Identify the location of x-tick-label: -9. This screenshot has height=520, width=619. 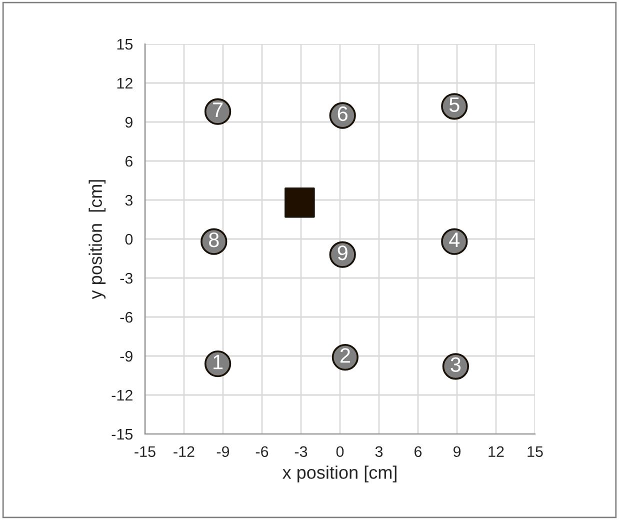
(223, 452).